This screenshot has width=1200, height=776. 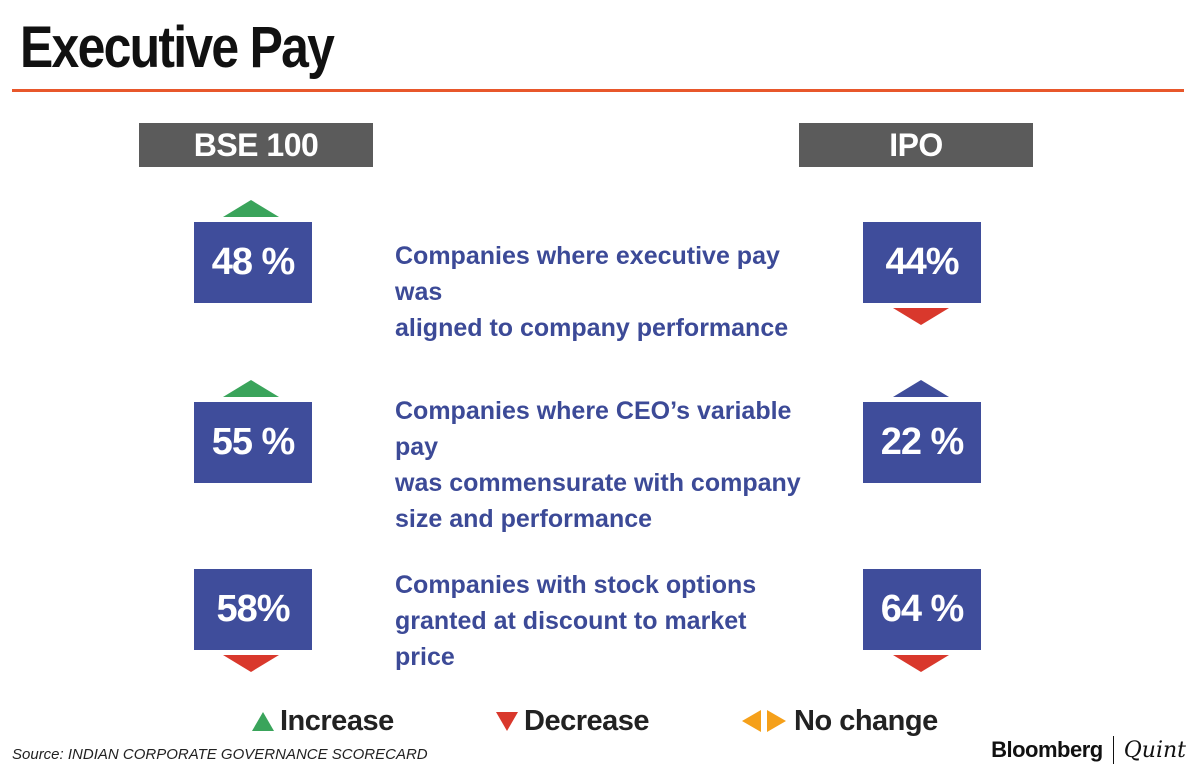 What do you see at coordinates (587, 274) in the screenshot?
I see `row1-line1: Companies where executive pay was` at bounding box center [587, 274].